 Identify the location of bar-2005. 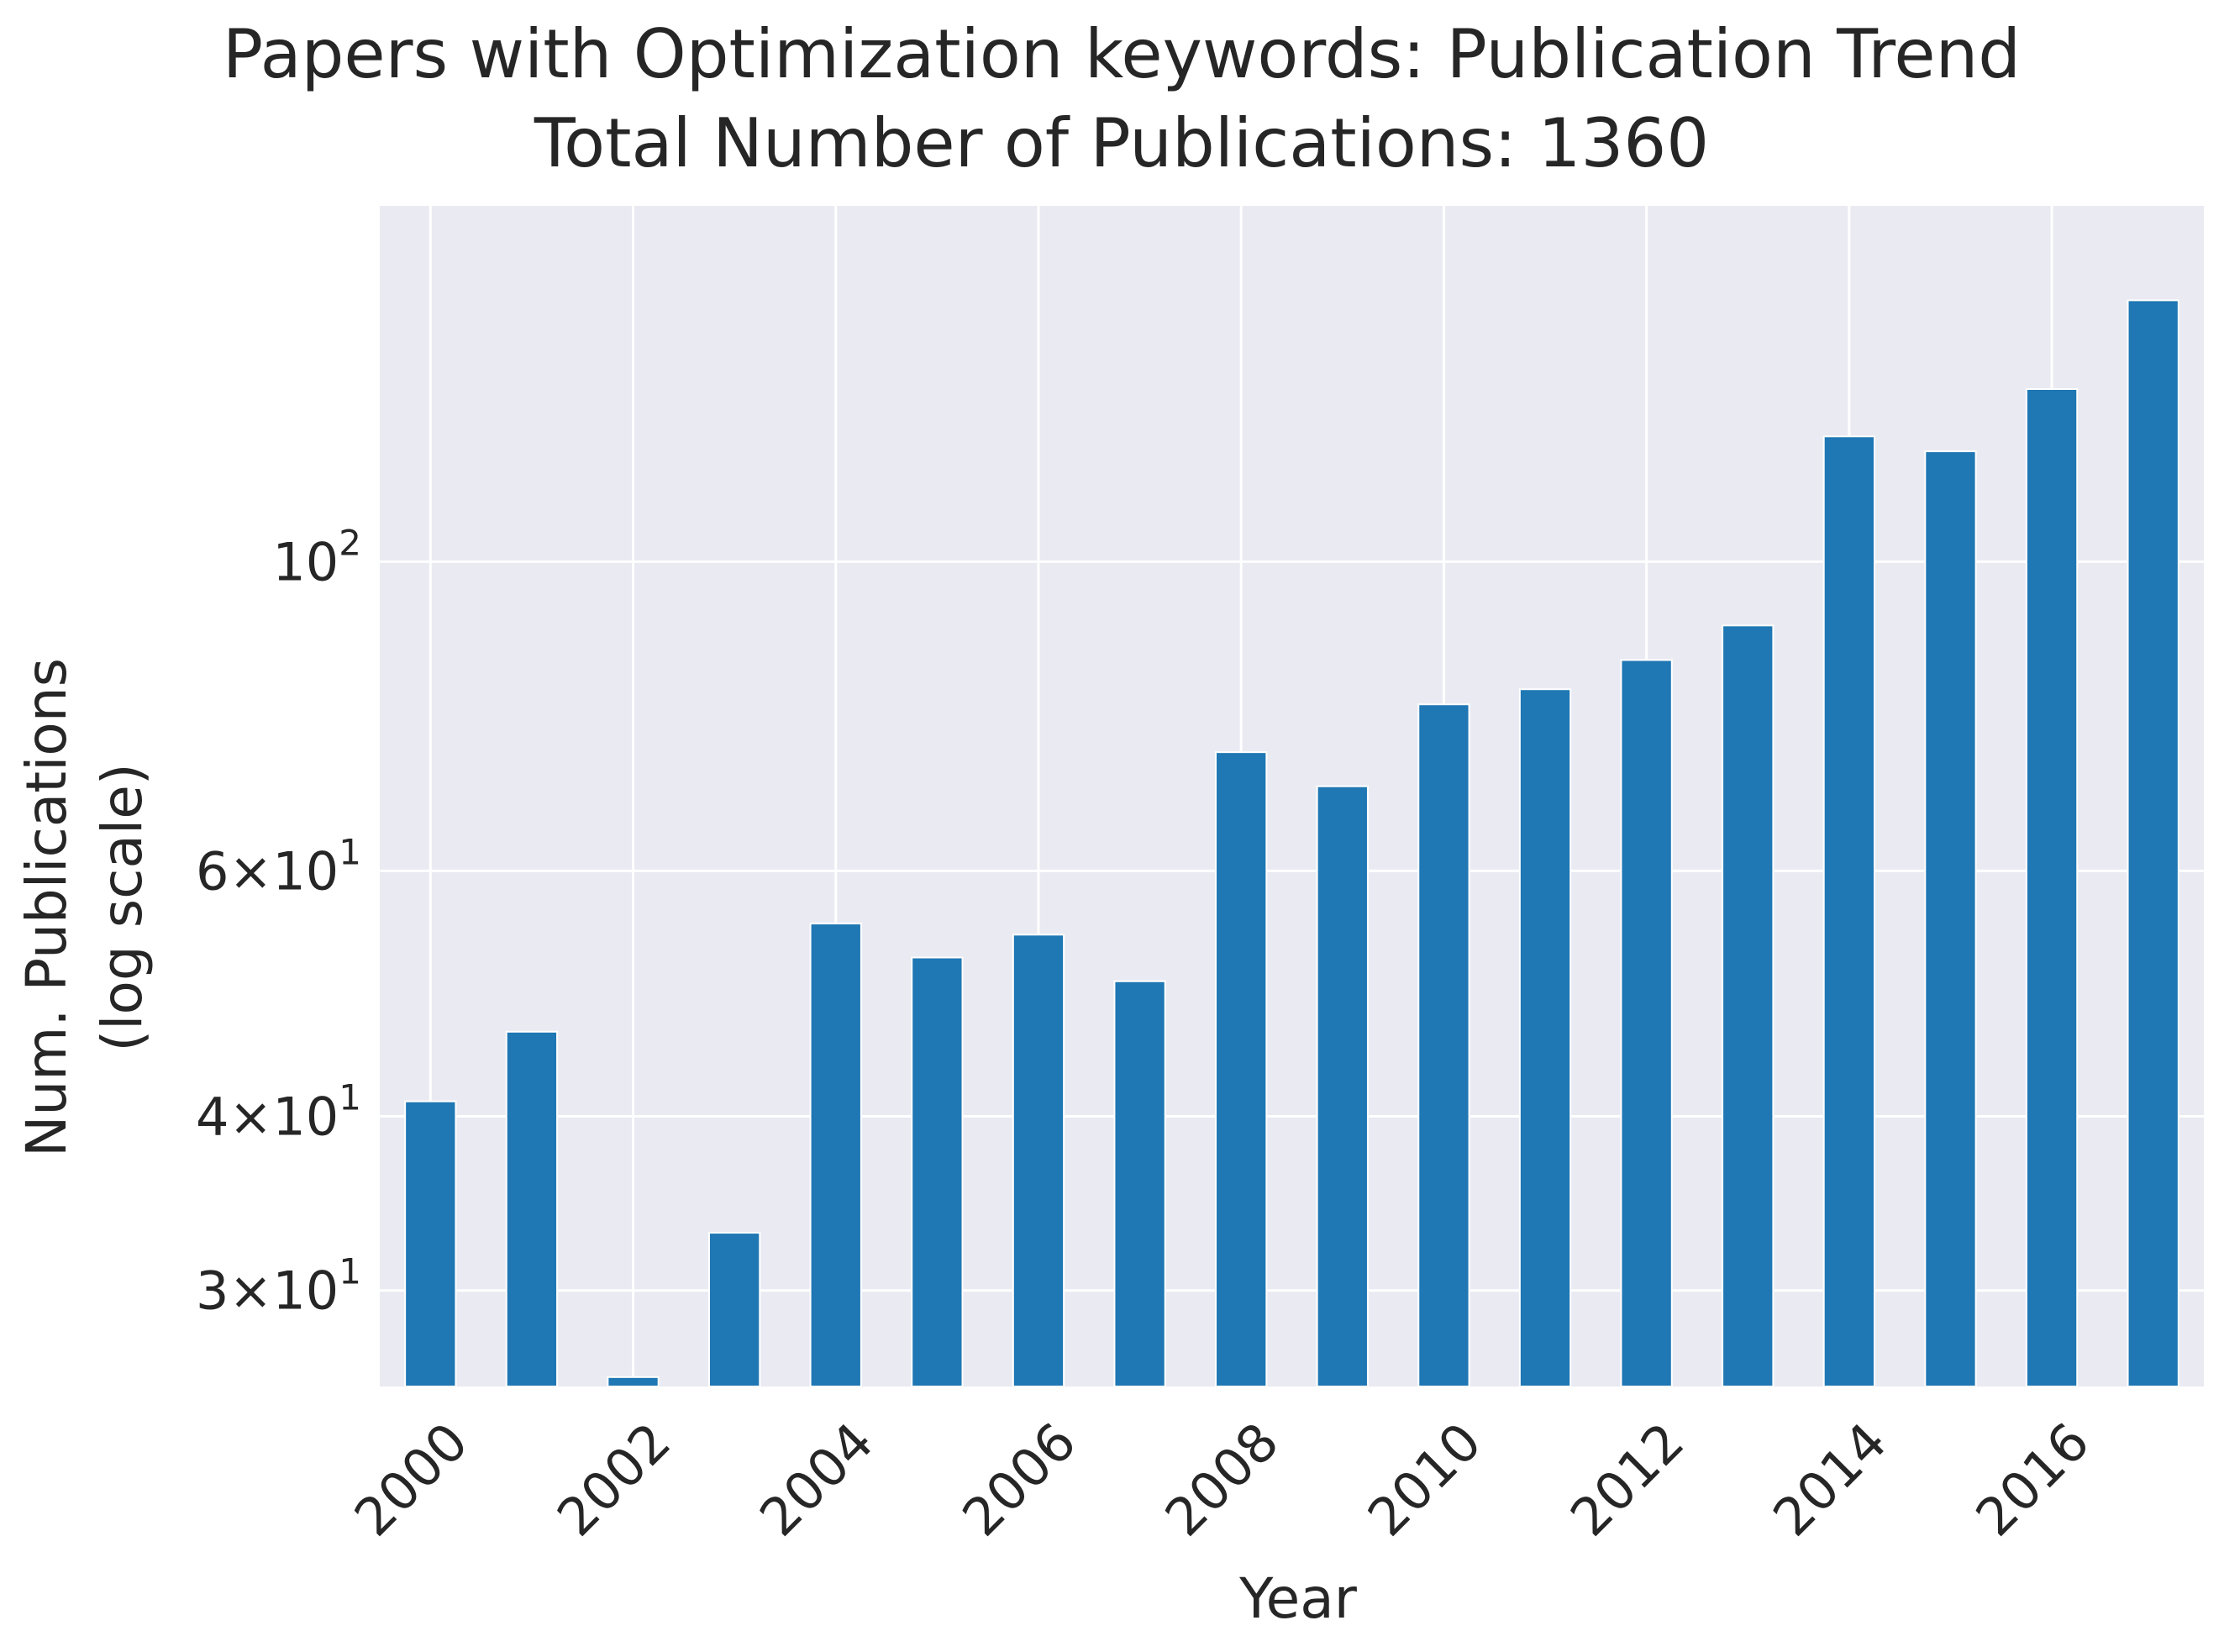
(937, 1172).